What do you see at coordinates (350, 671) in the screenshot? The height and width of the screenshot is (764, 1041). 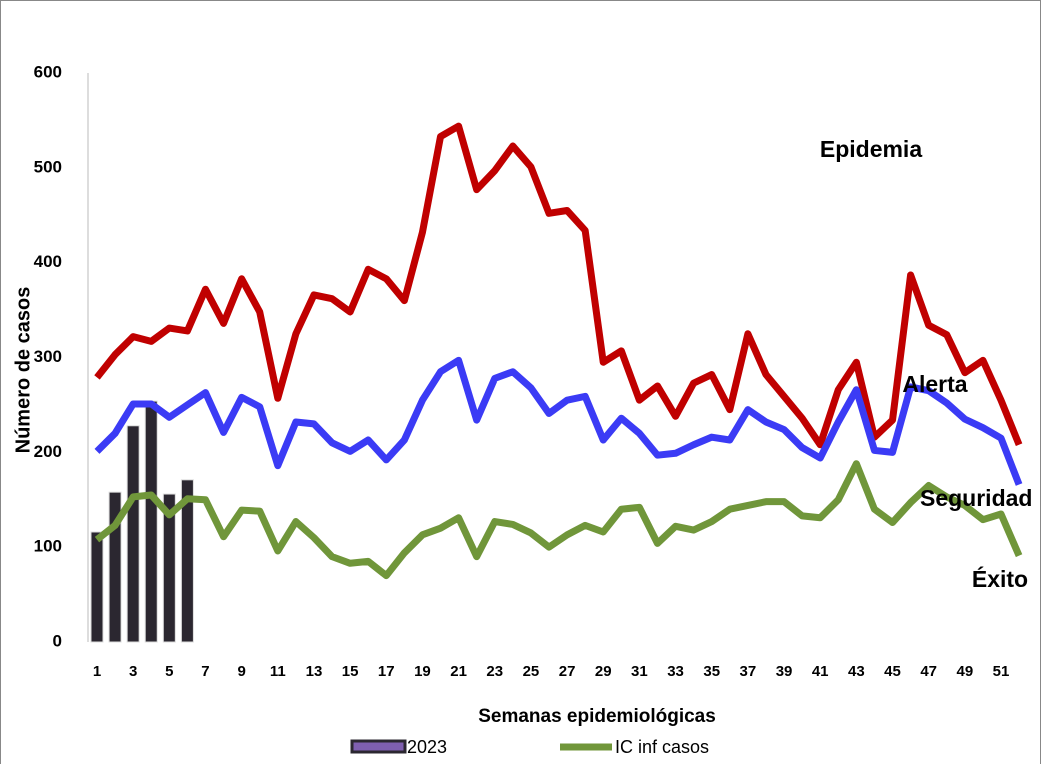 I see `x-tick-label: 15` at bounding box center [350, 671].